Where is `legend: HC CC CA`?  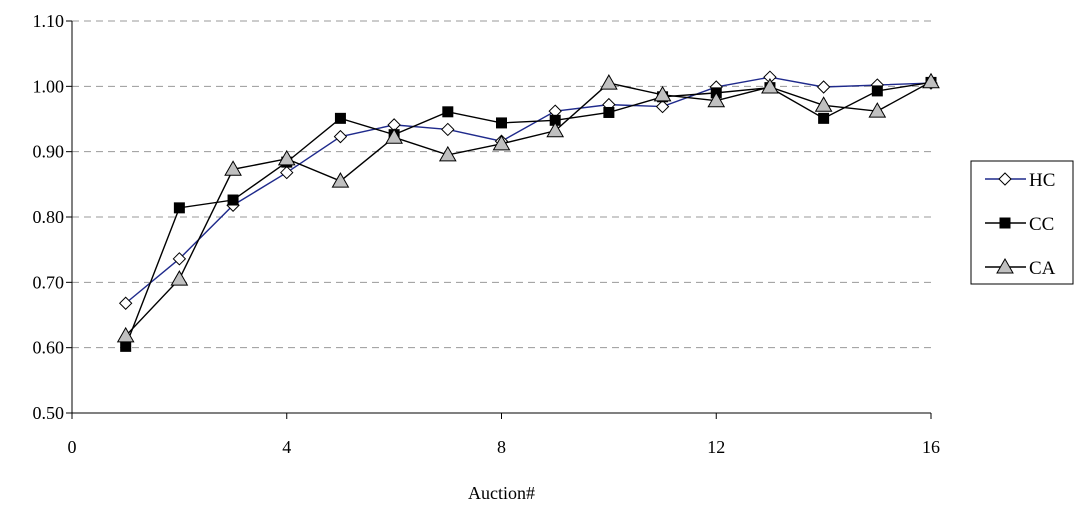 legend: HC CC CA is located at coordinates (1022, 222).